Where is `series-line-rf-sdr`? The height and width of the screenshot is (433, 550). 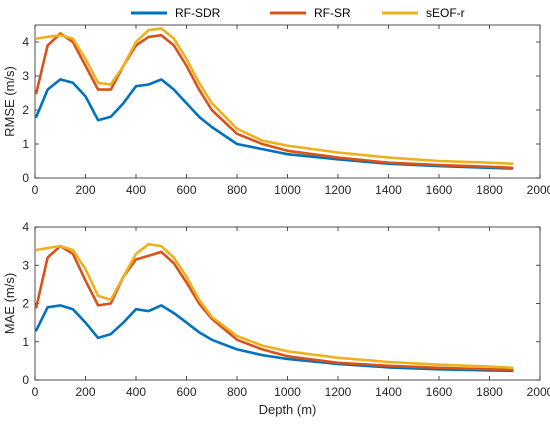
series-line-rf-sdr is located at coordinates (274, 338).